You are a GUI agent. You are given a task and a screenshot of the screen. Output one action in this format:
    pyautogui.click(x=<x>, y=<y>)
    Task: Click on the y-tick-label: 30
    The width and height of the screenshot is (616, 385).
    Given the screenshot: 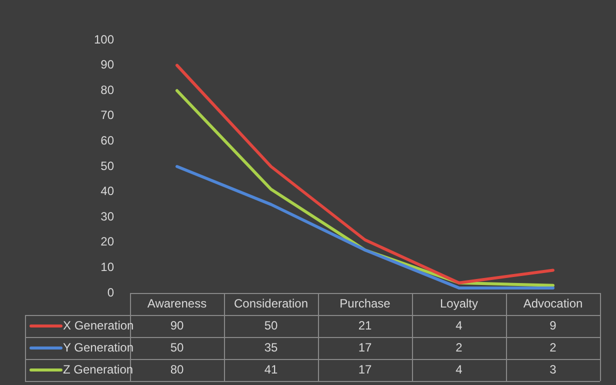 What is the action you would take?
    pyautogui.click(x=107, y=216)
    